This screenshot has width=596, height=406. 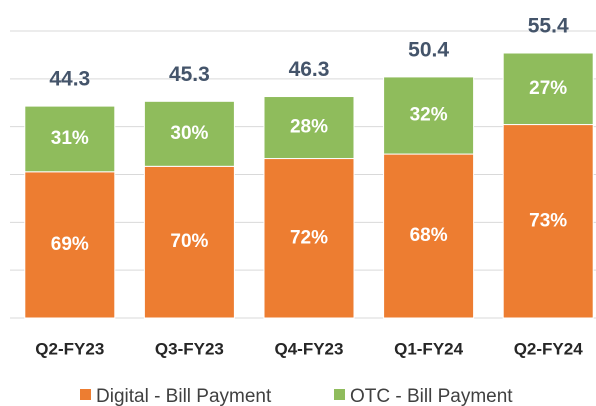 What do you see at coordinates (431, 396) in the screenshot?
I see `legend-label: OTC - Bill Payment` at bounding box center [431, 396].